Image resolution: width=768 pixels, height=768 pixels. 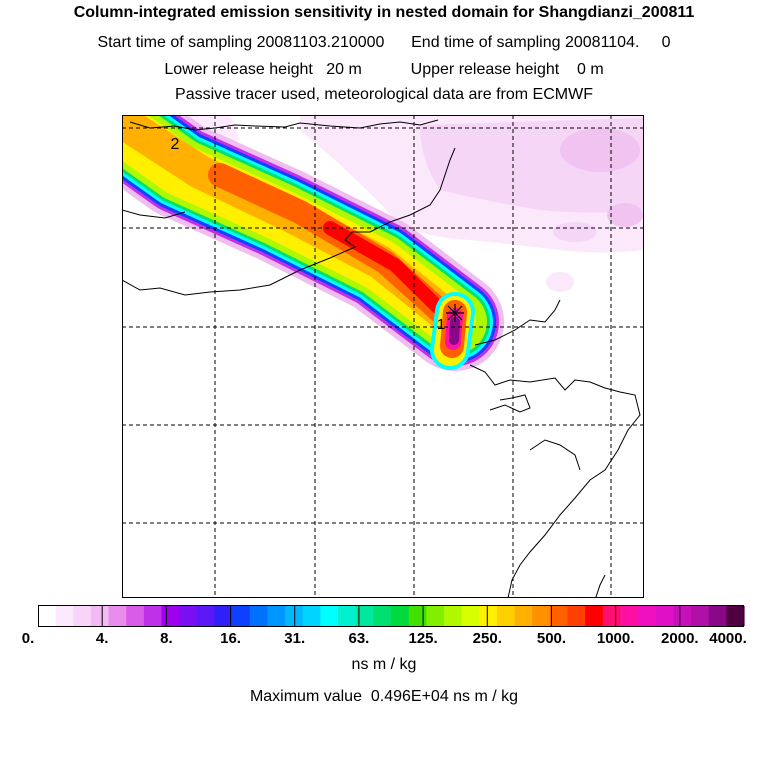 I want to click on colorbar-tick-label: 16., so click(x=230, y=638).